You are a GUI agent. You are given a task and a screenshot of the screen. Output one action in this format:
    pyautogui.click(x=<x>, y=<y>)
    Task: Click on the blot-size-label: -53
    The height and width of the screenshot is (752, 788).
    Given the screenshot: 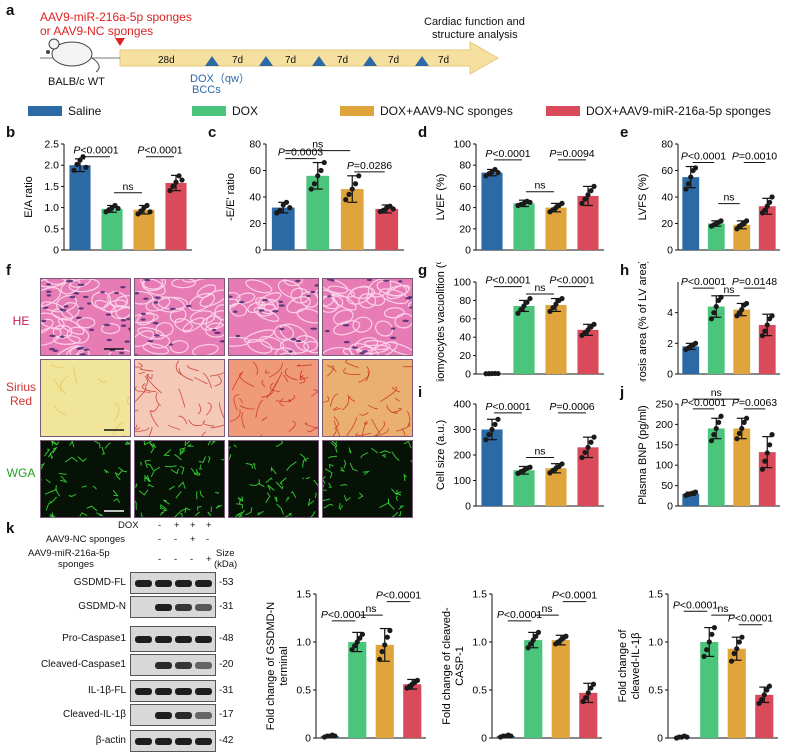 What is the action you would take?
    pyautogui.click(x=226, y=582)
    